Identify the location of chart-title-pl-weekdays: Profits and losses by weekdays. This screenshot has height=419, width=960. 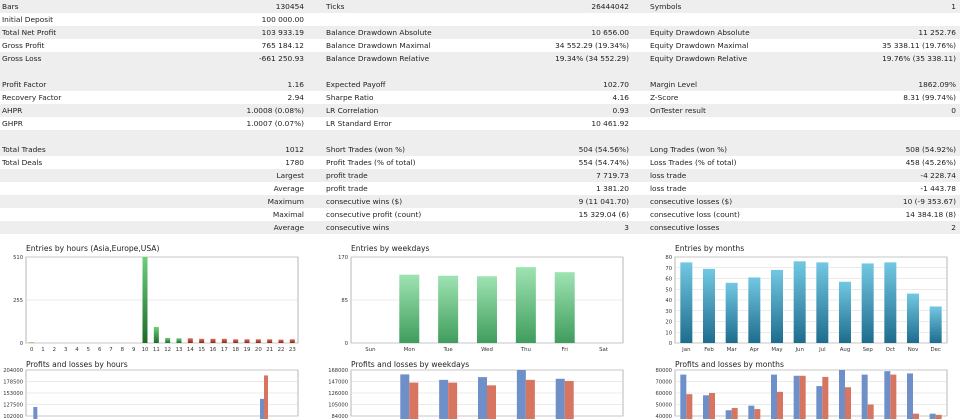
(410, 364).